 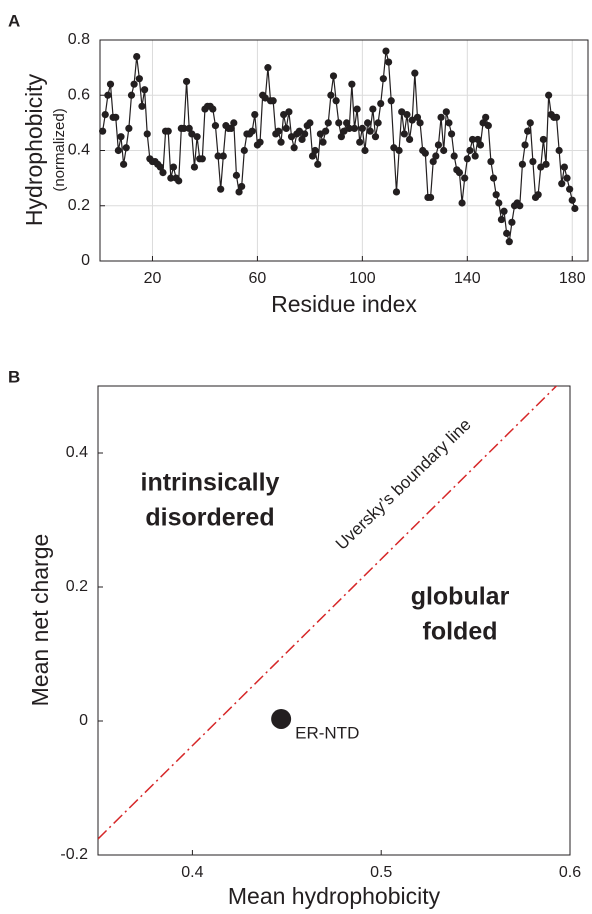 What do you see at coordinates (210, 483) in the screenshot?
I see `region-label: intrinsically` at bounding box center [210, 483].